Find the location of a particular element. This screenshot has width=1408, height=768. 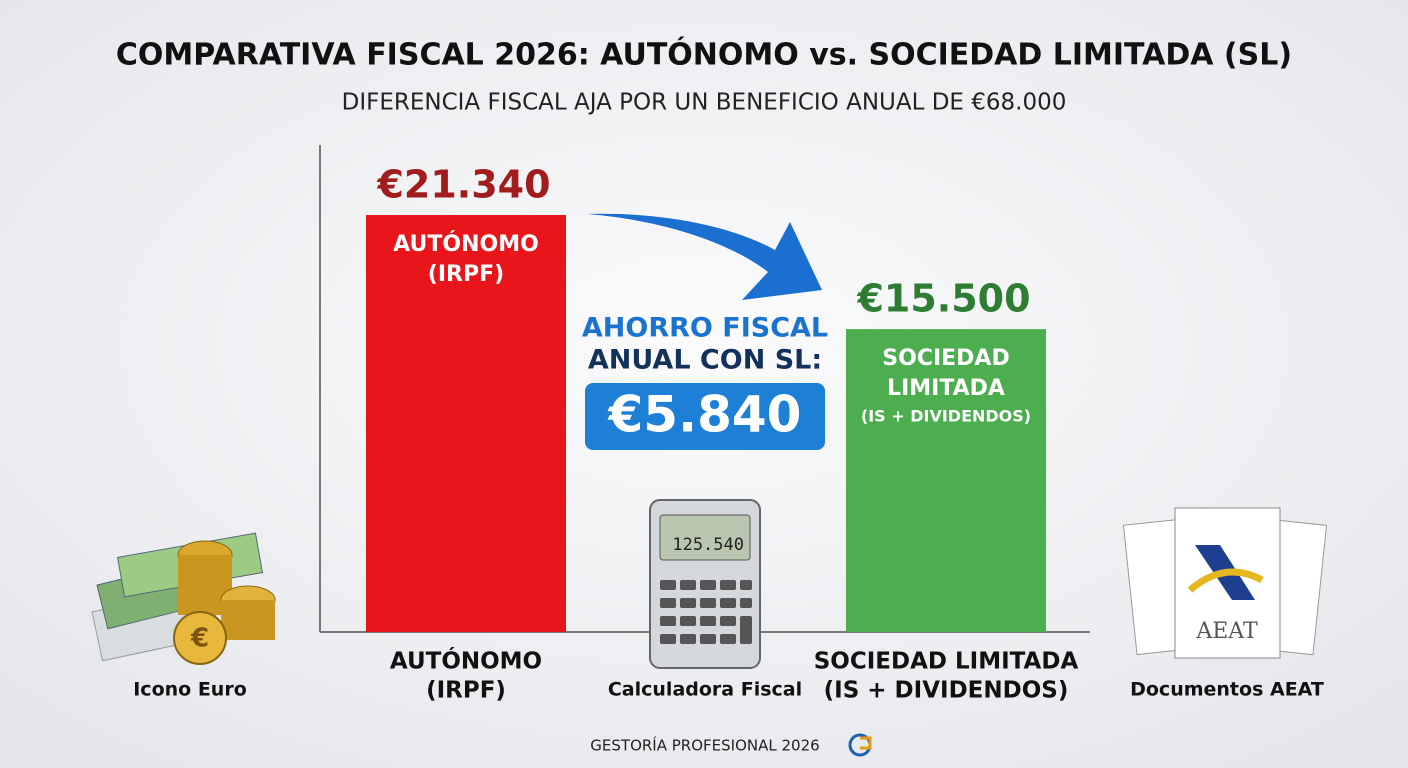

bar-label: (IS + DIVIDENDOS) is located at coordinates (946, 416).